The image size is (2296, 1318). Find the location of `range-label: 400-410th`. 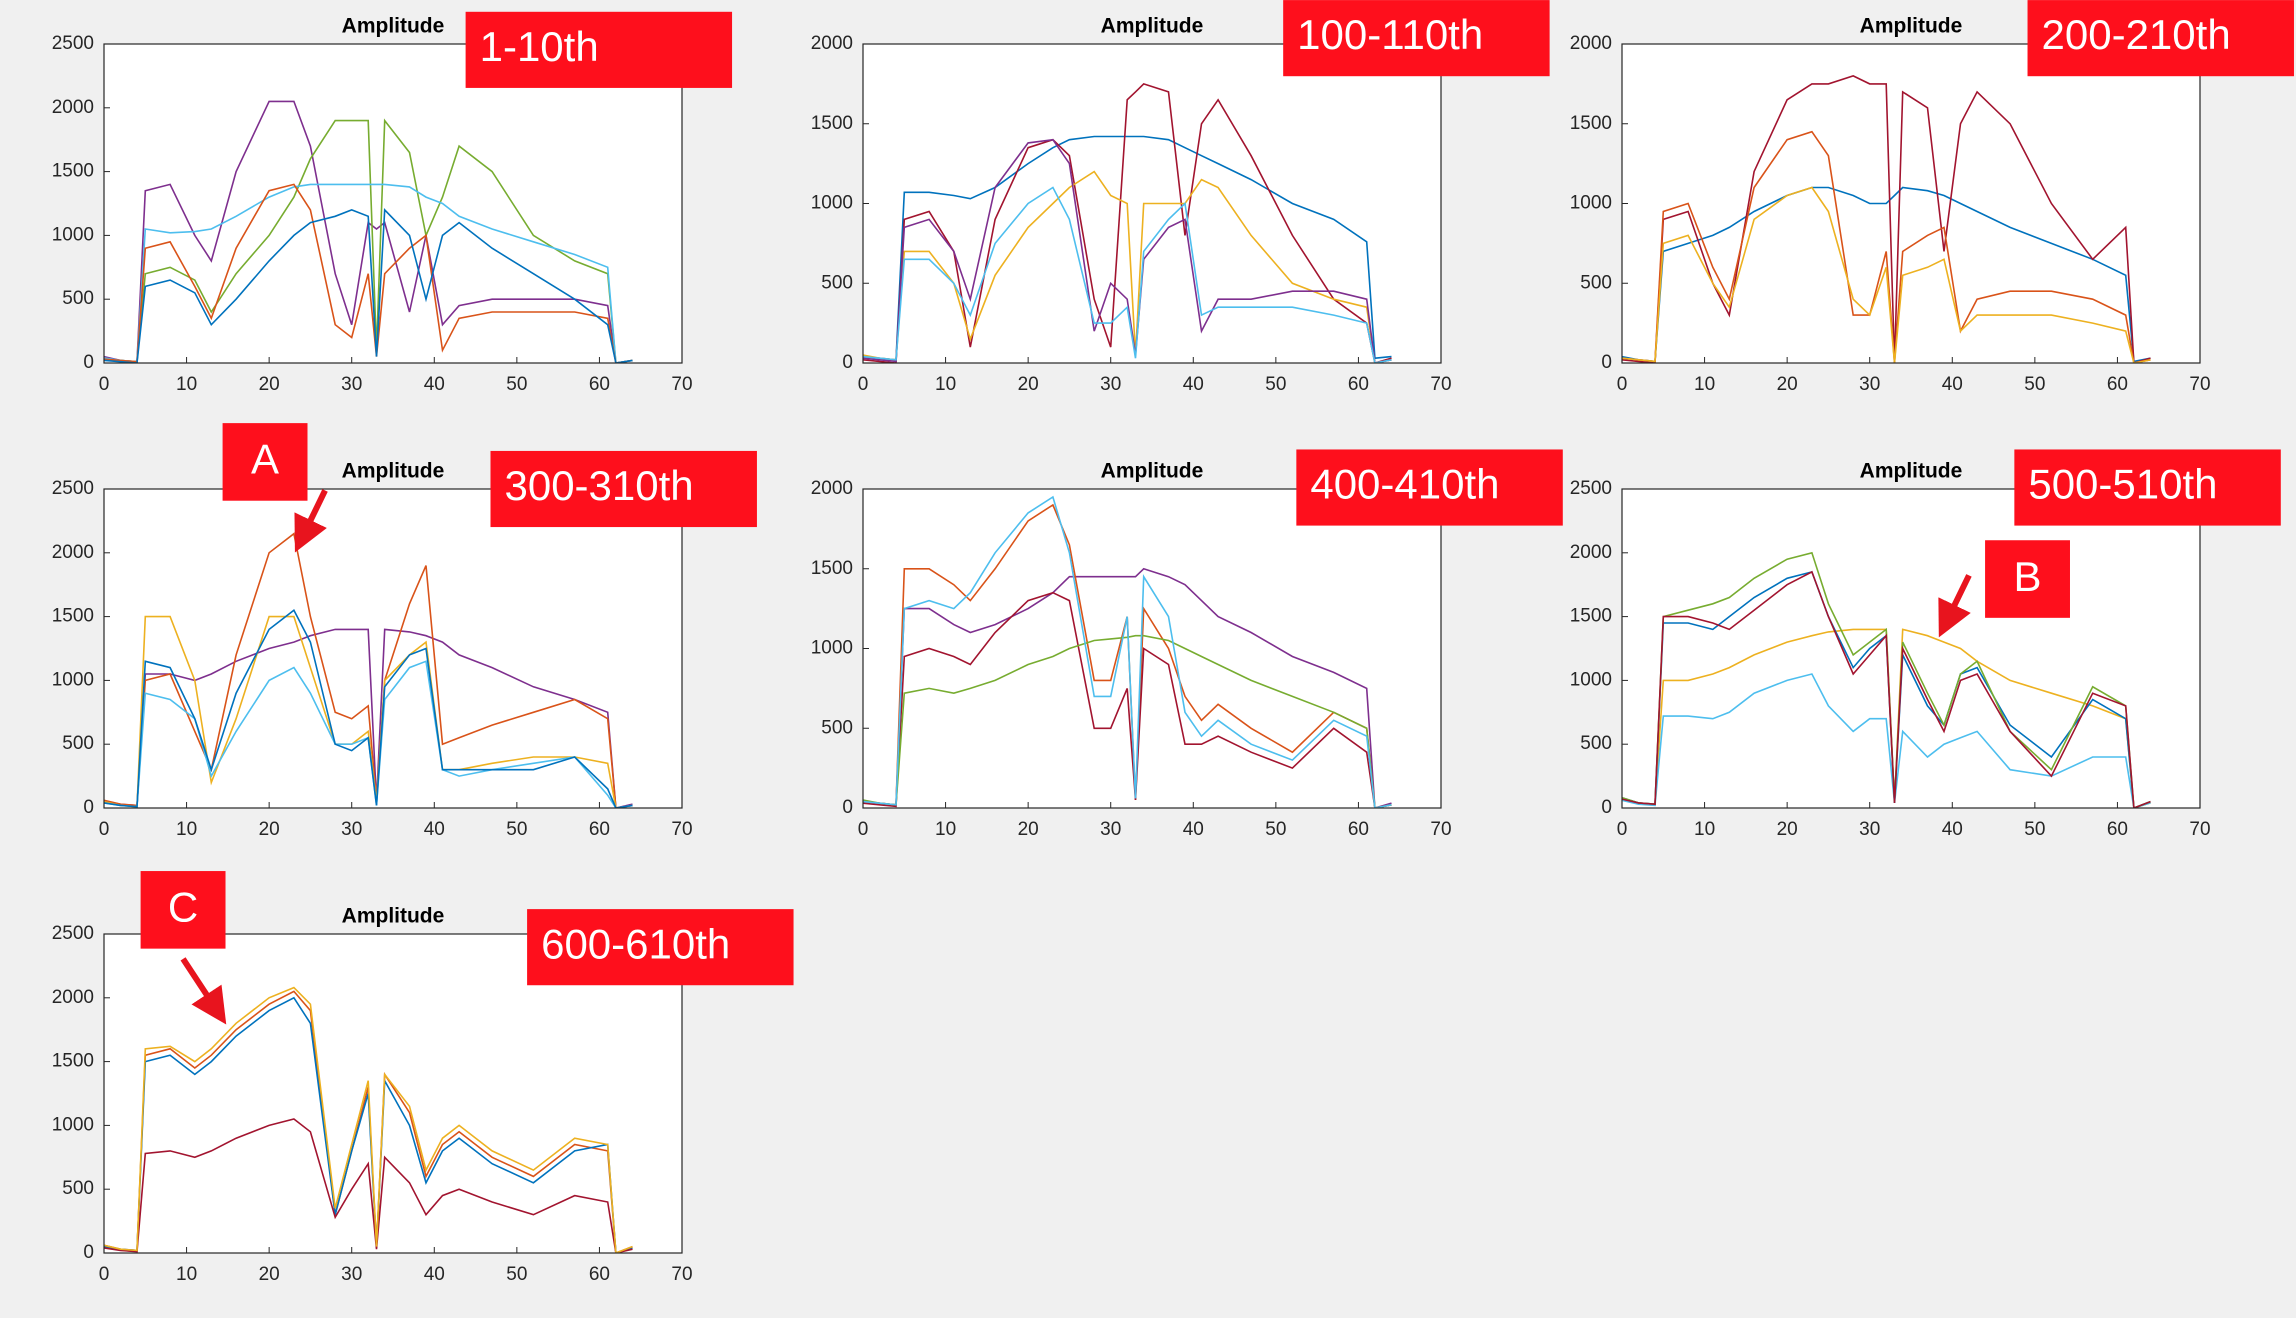

range-label: 400-410th is located at coordinates (1404, 484).